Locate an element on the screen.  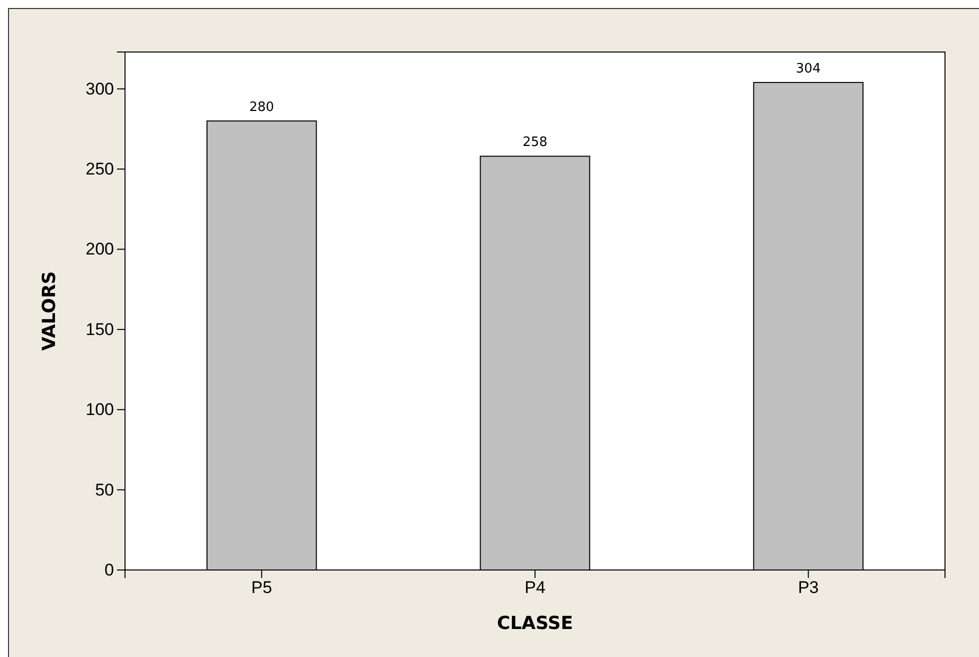
y-tick-label: 200 is located at coordinates (100, 249).